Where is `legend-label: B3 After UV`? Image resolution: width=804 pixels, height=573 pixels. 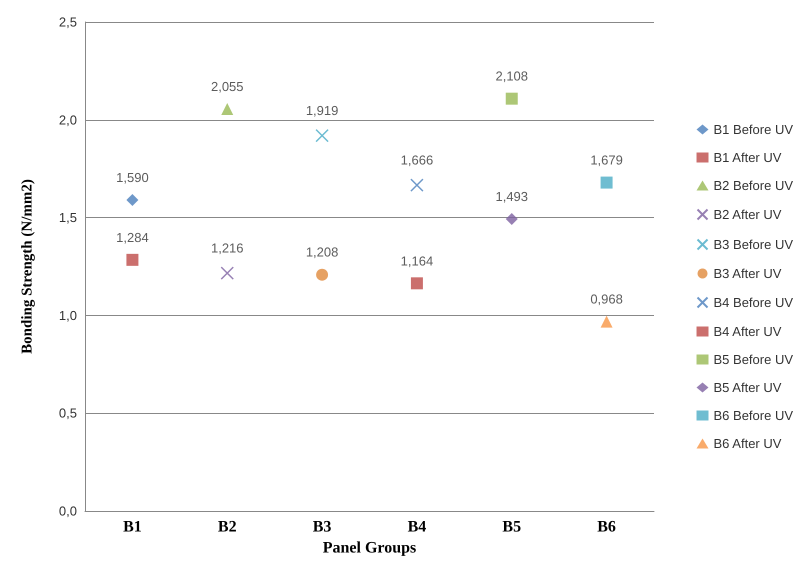 legend-label: B3 After UV is located at coordinates (748, 273).